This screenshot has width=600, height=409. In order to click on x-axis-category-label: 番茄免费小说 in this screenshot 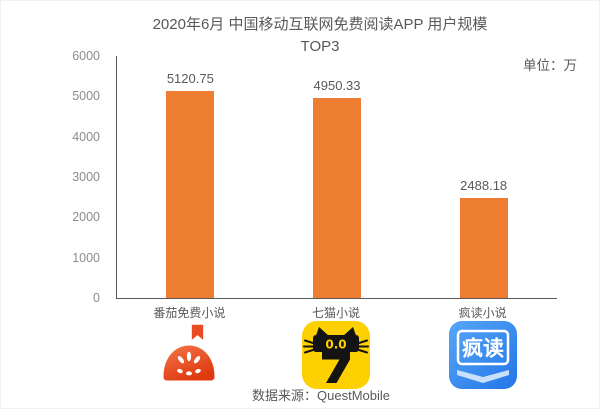, I will do `click(189, 313)`.